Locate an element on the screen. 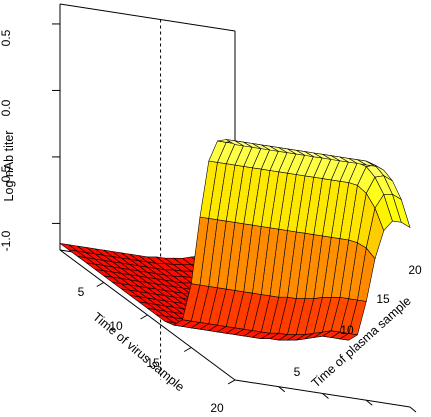 The width and height of the screenshot is (431, 417). y-tick-label: 5 is located at coordinates (297, 372).